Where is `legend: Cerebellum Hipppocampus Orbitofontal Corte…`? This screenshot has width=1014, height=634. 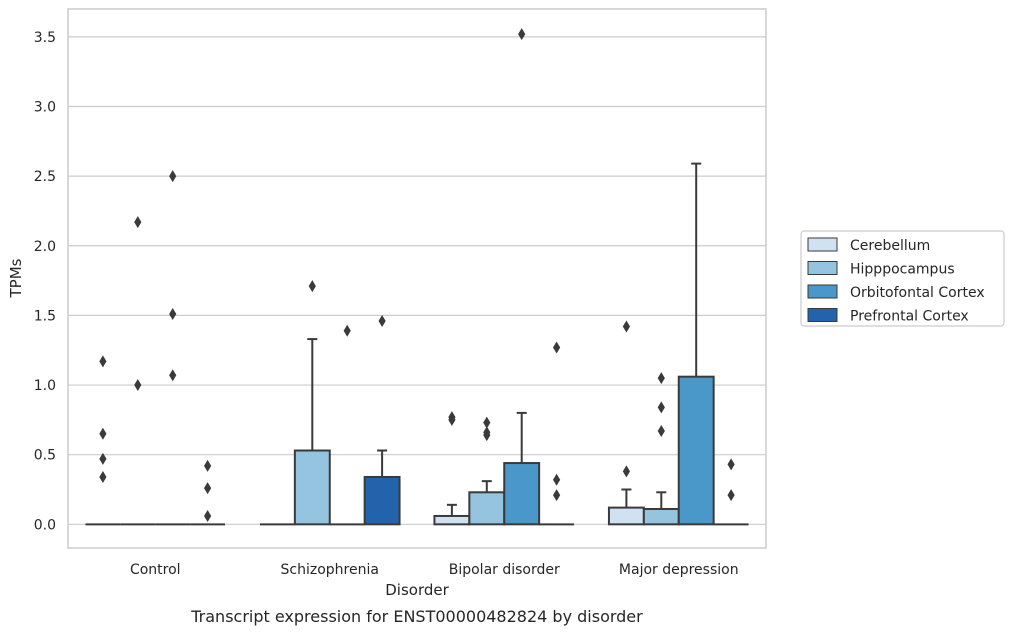
legend: Cerebellum Hipppocampus Orbitofontal Corte… is located at coordinates (902, 278).